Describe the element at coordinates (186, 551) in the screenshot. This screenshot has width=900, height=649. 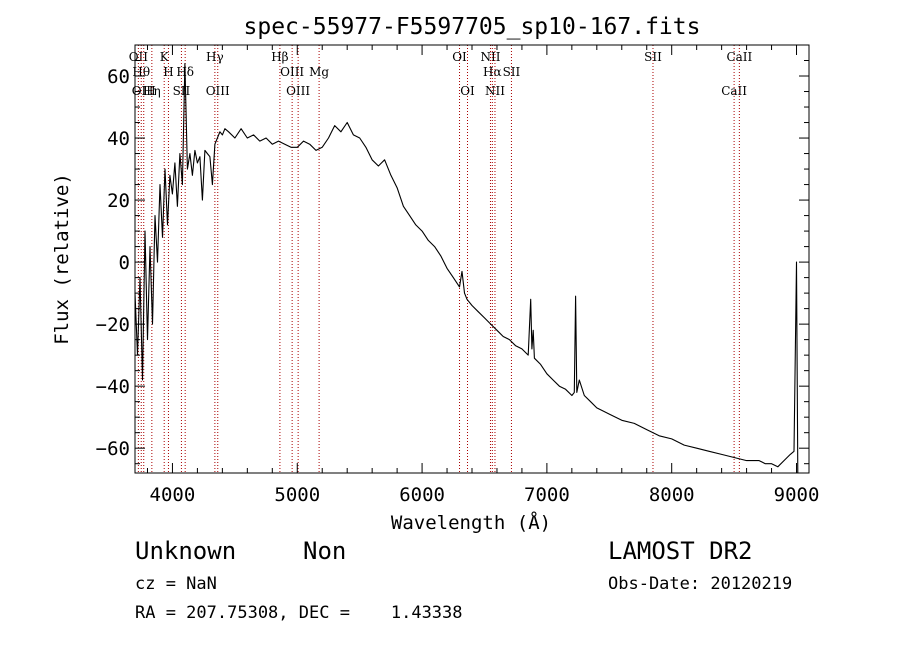
I see `object-class: Unknown` at that location.